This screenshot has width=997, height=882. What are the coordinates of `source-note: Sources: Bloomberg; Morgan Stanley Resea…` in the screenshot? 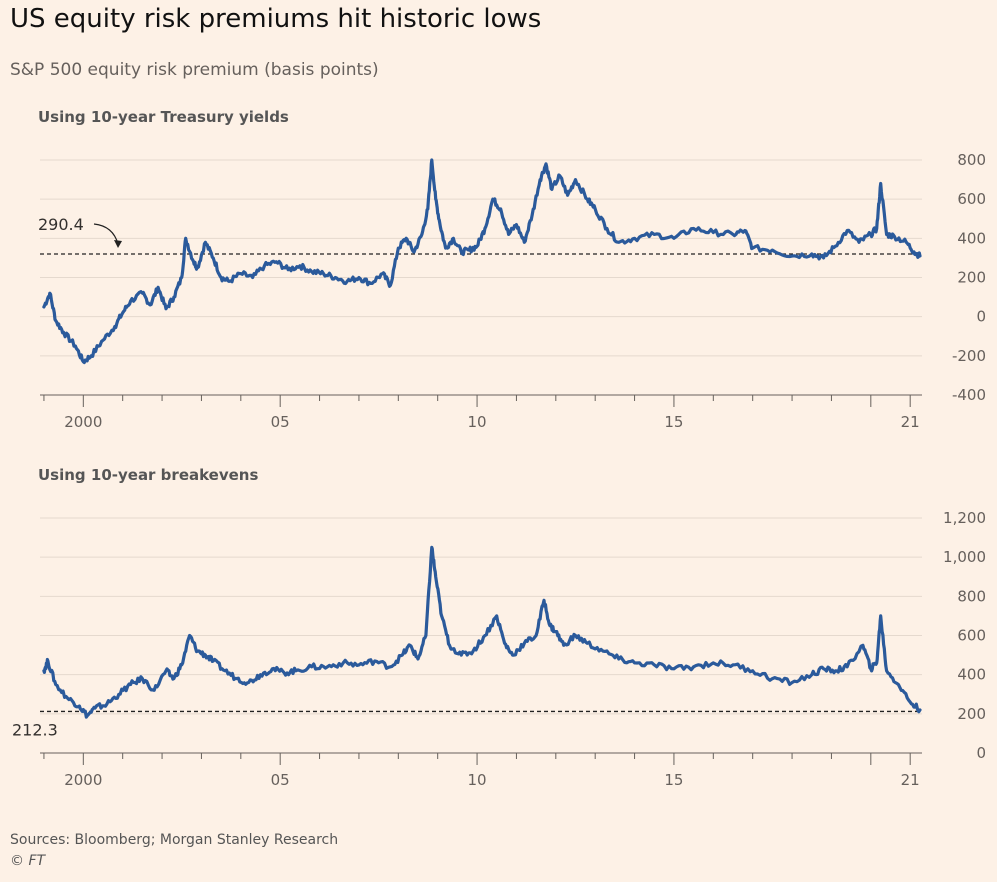 It's located at (174, 840).